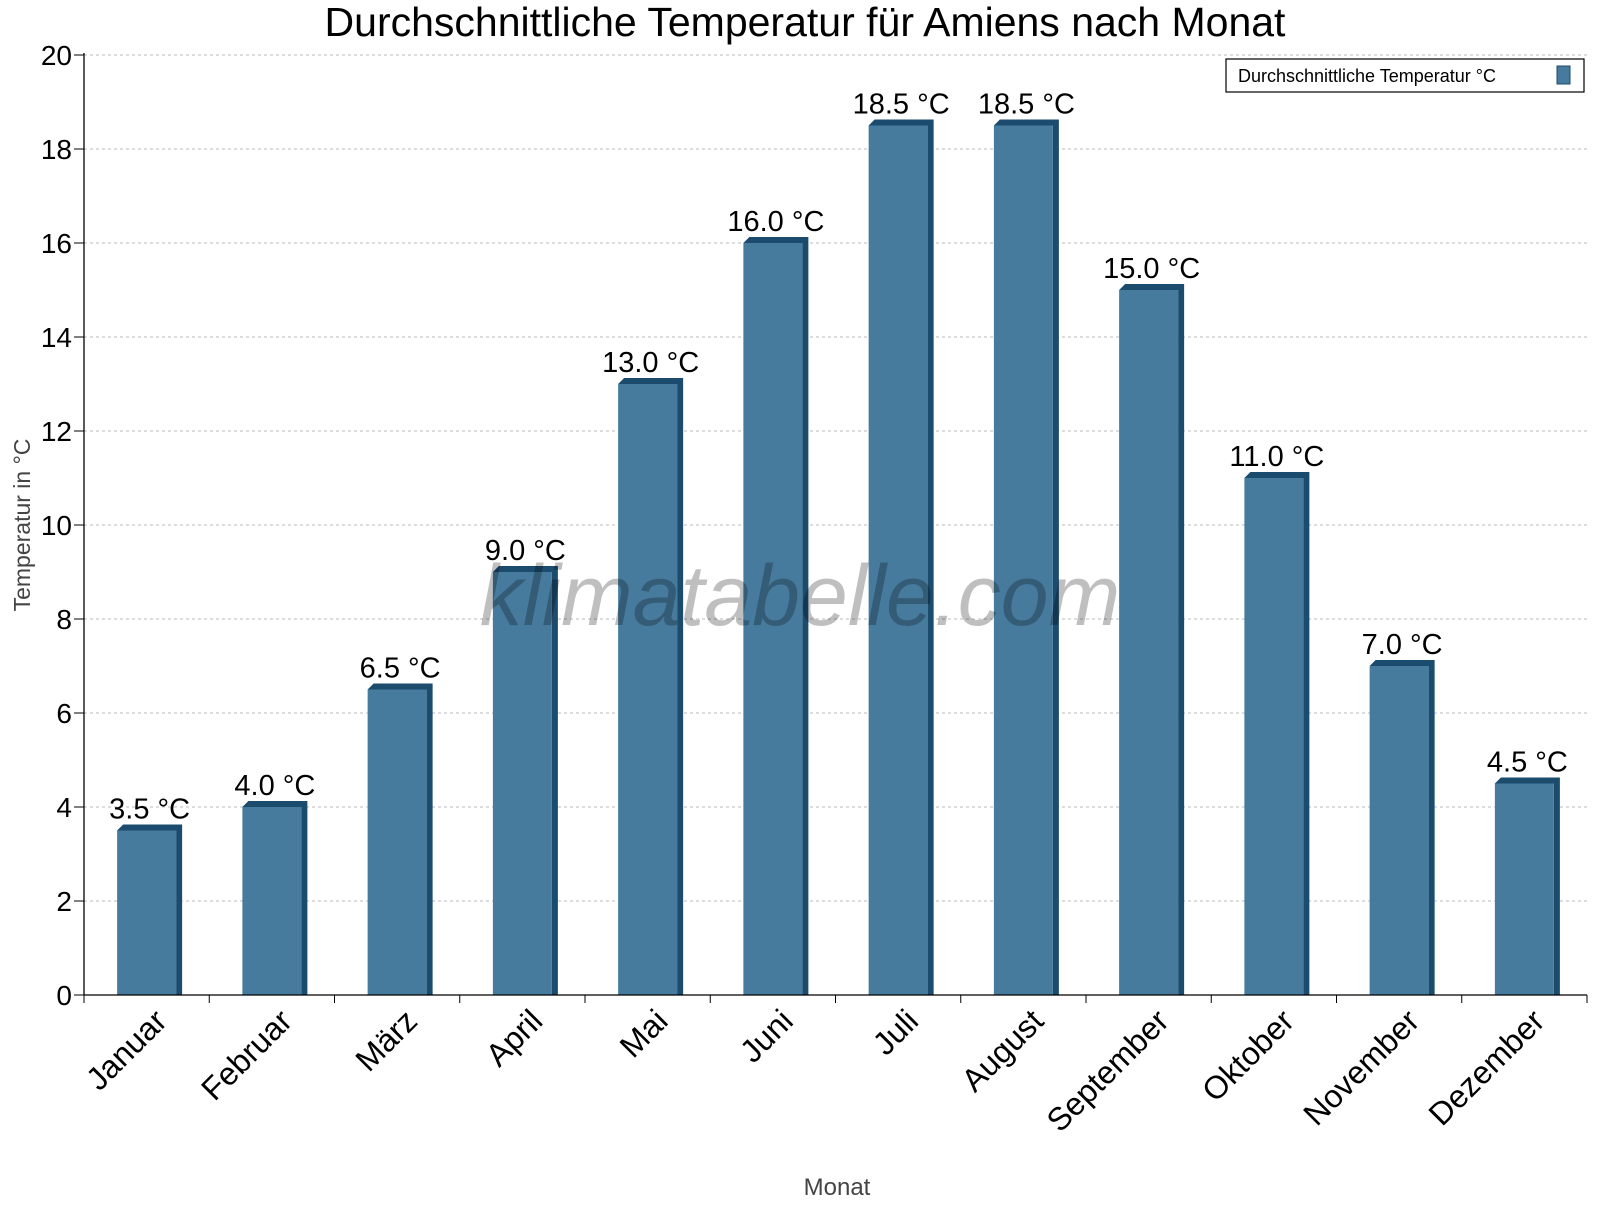  What do you see at coordinates (64, 995) in the screenshot?
I see `y-tick-label: 0` at bounding box center [64, 995].